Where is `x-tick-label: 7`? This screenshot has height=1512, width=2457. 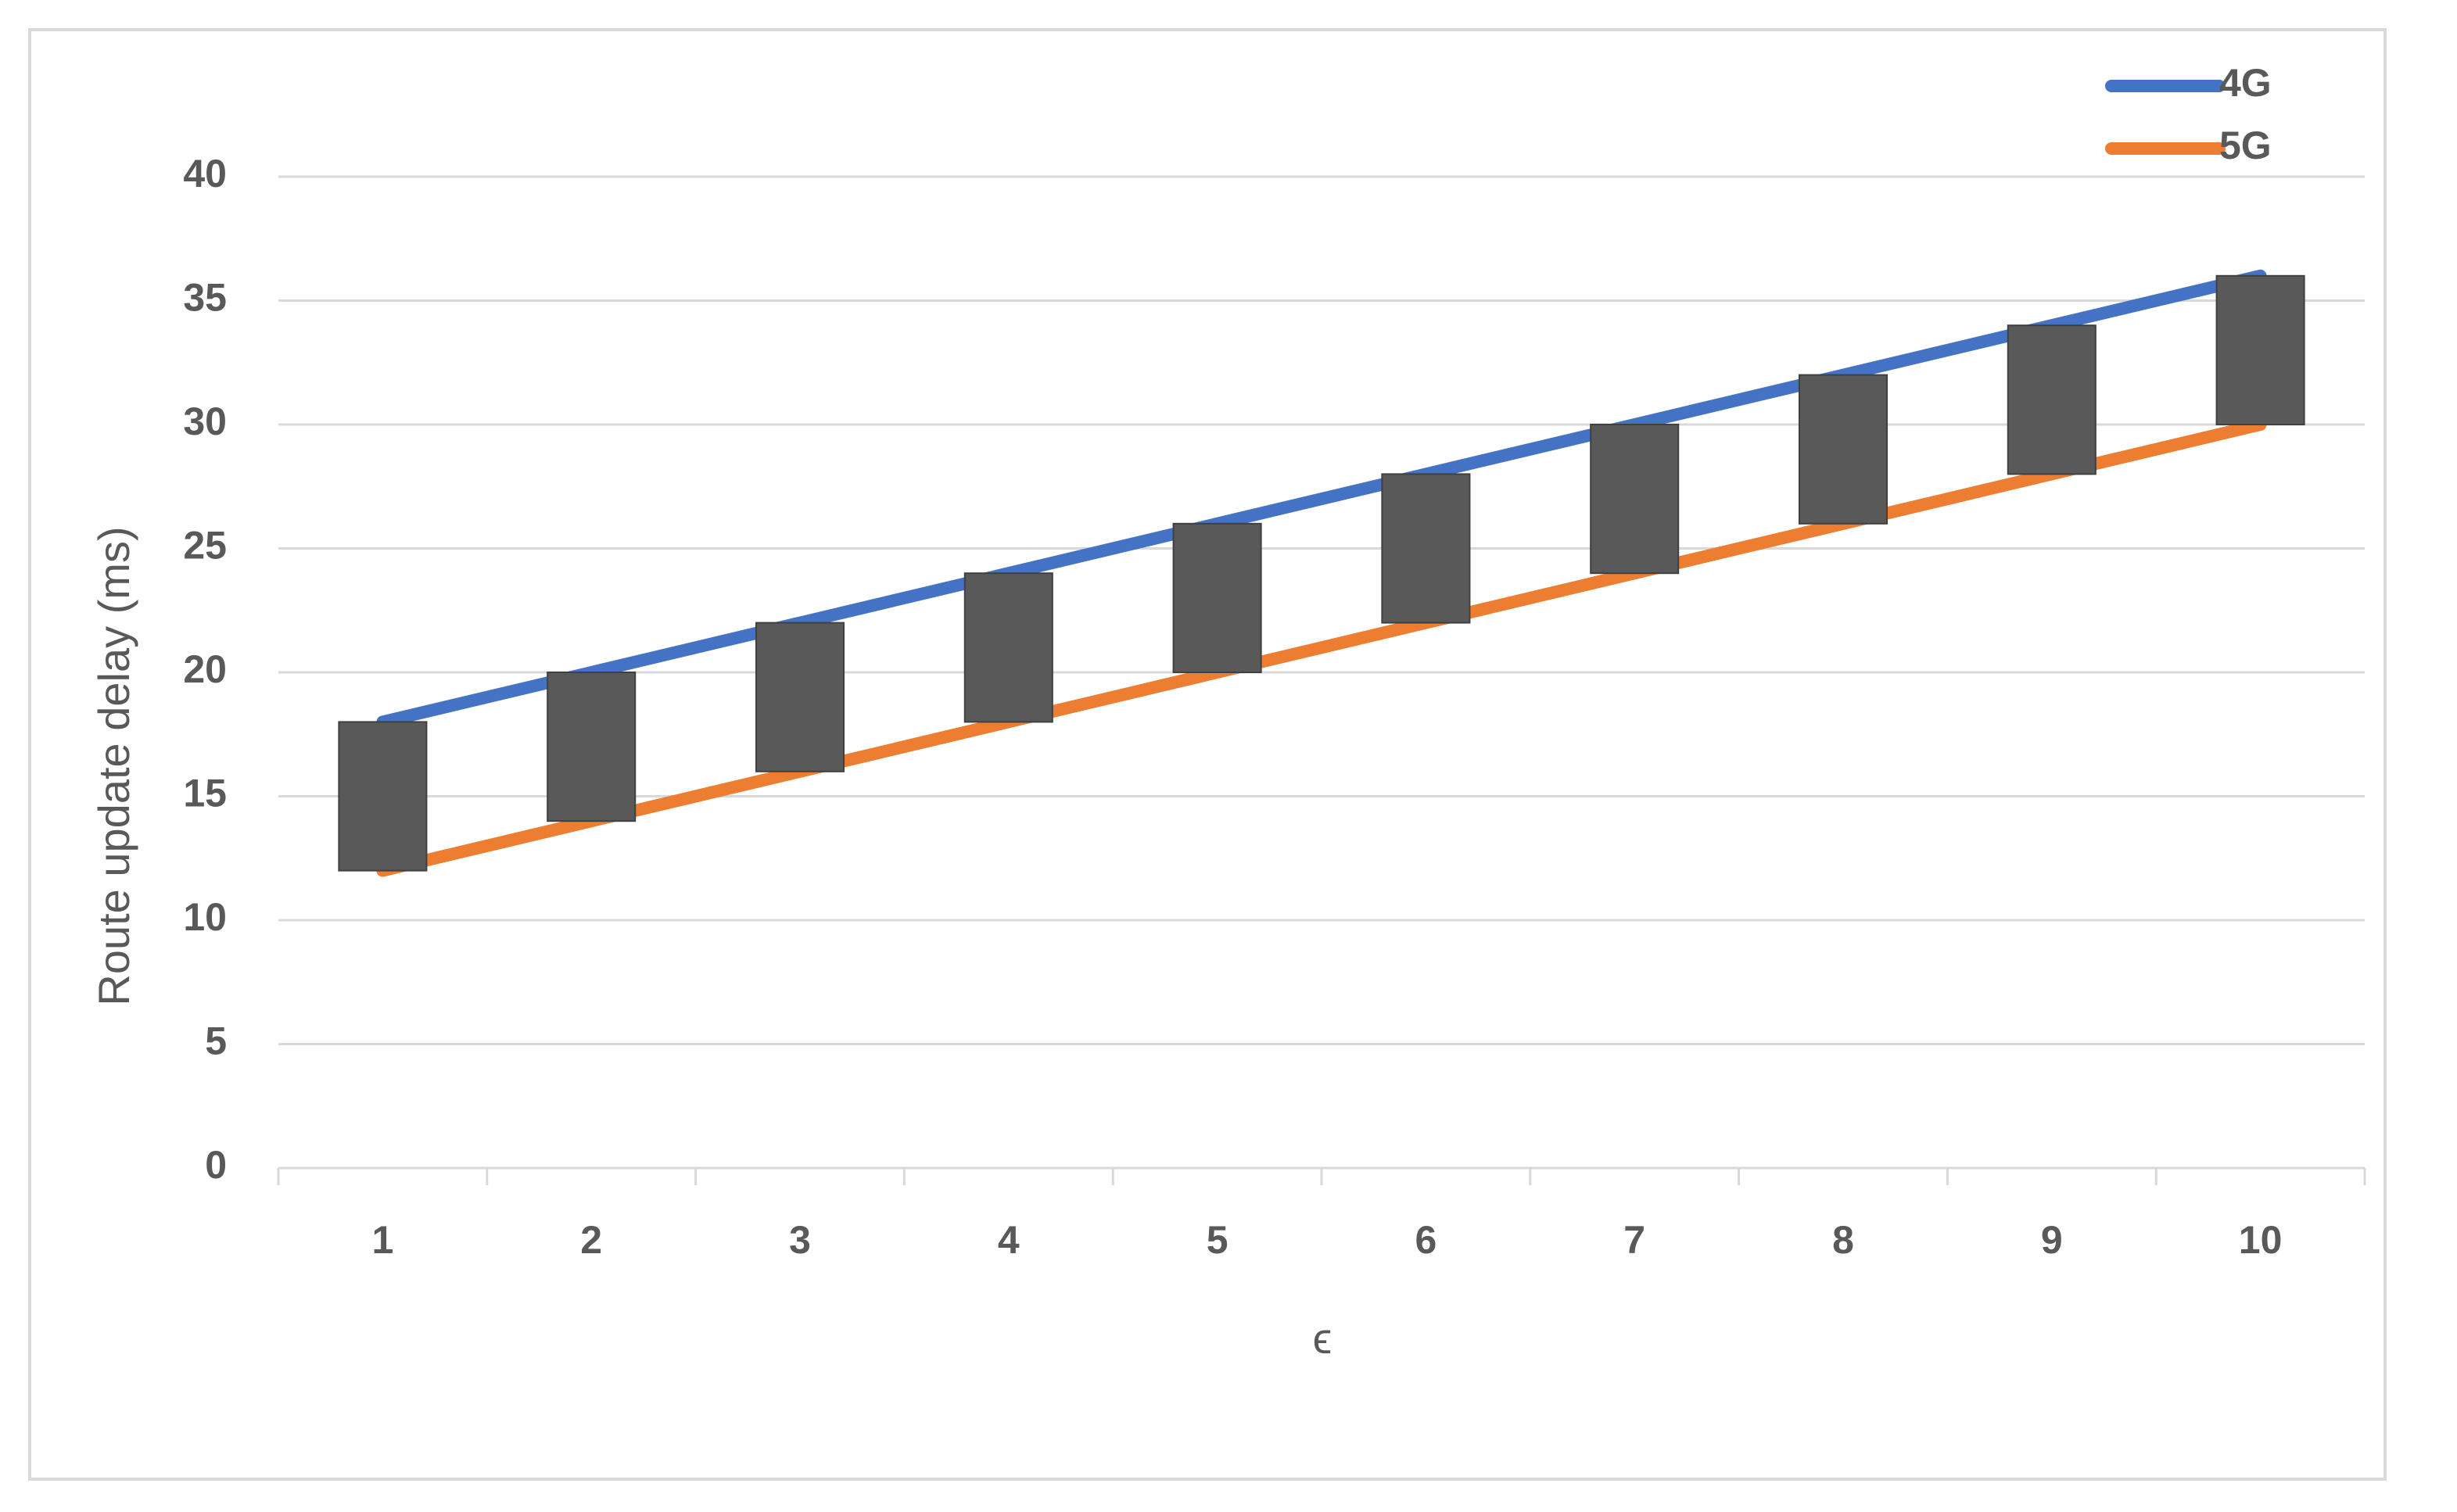
x-tick-label: 7 is located at coordinates (1634, 1240).